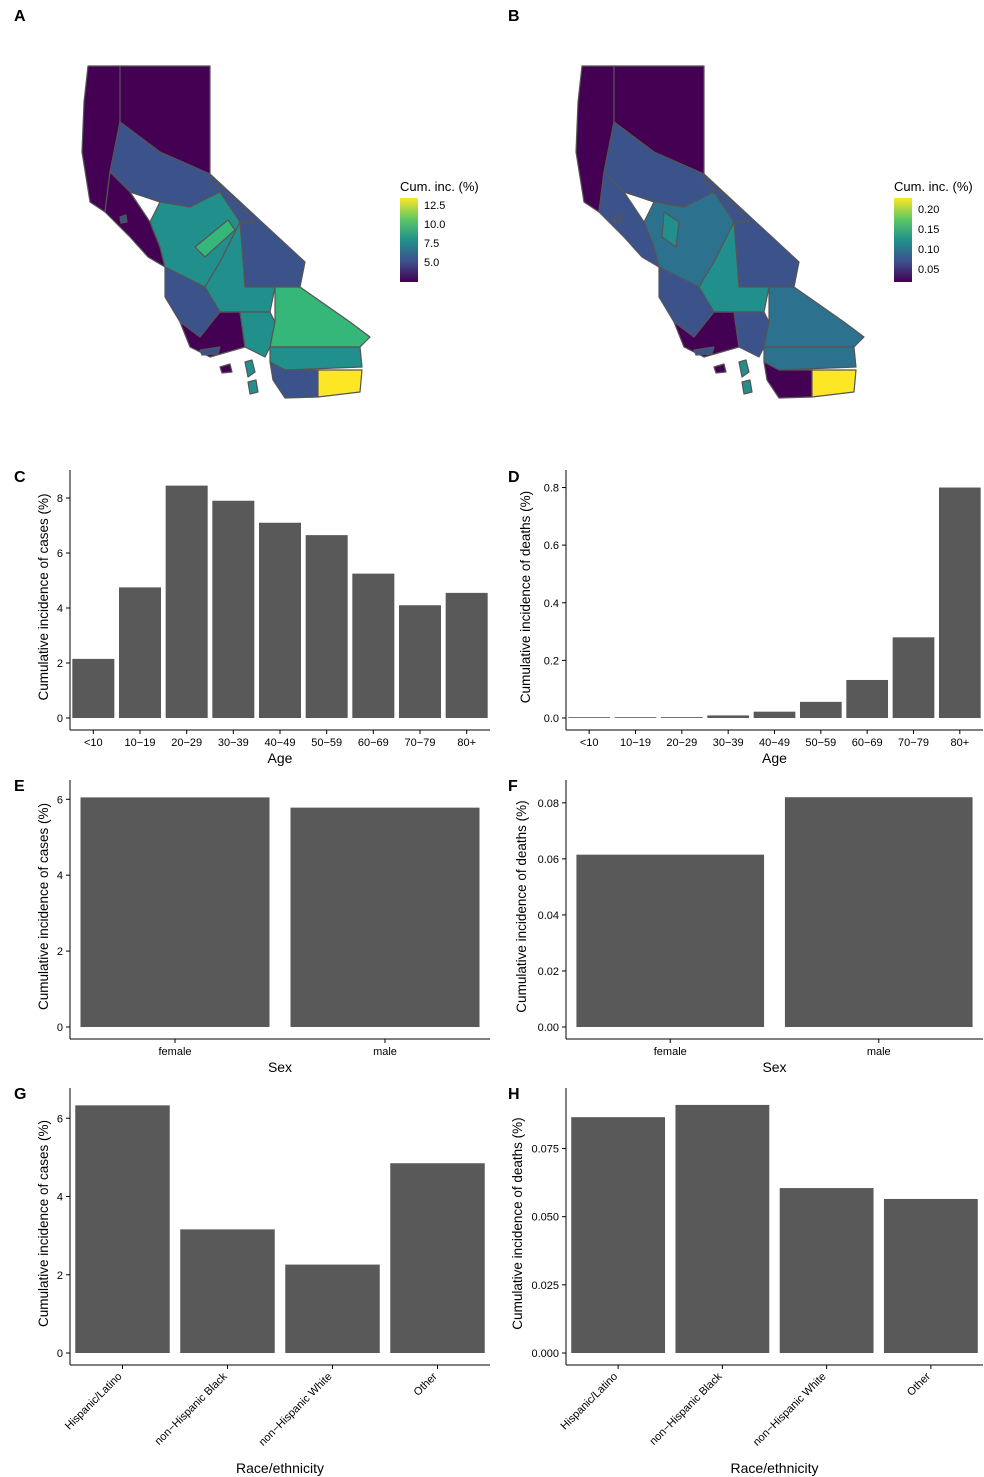 This screenshot has width=984, height=1477. Describe the element at coordinates (439, 186) in the screenshot. I see `legend-cases-title: Cum. inc. (%)` at that location.